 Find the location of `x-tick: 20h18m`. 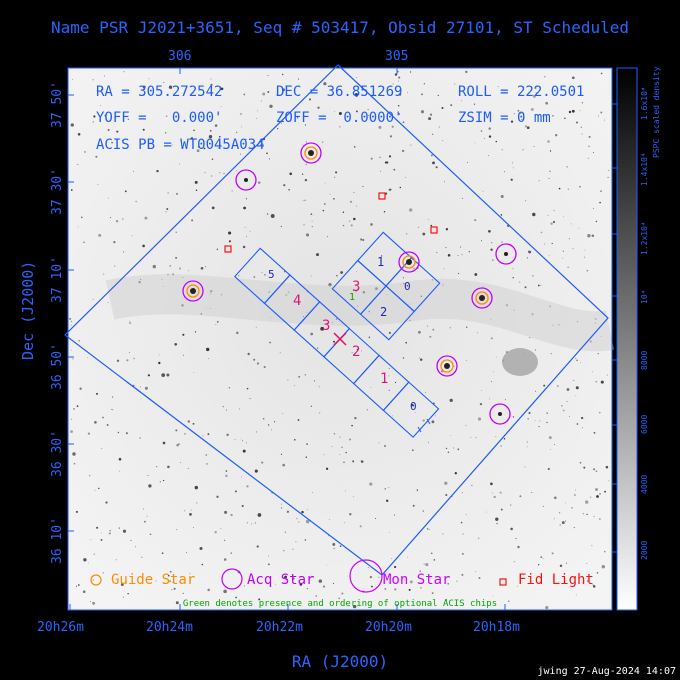

x-tick: 20h18m is located at coordinates (496, 627).